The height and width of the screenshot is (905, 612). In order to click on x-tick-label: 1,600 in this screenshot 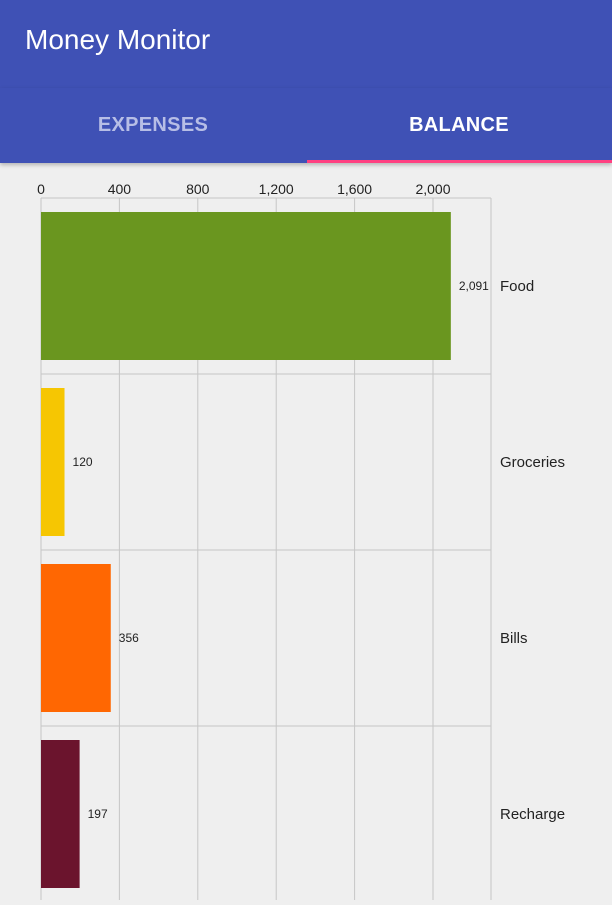, I will do `click(354, 189)`.